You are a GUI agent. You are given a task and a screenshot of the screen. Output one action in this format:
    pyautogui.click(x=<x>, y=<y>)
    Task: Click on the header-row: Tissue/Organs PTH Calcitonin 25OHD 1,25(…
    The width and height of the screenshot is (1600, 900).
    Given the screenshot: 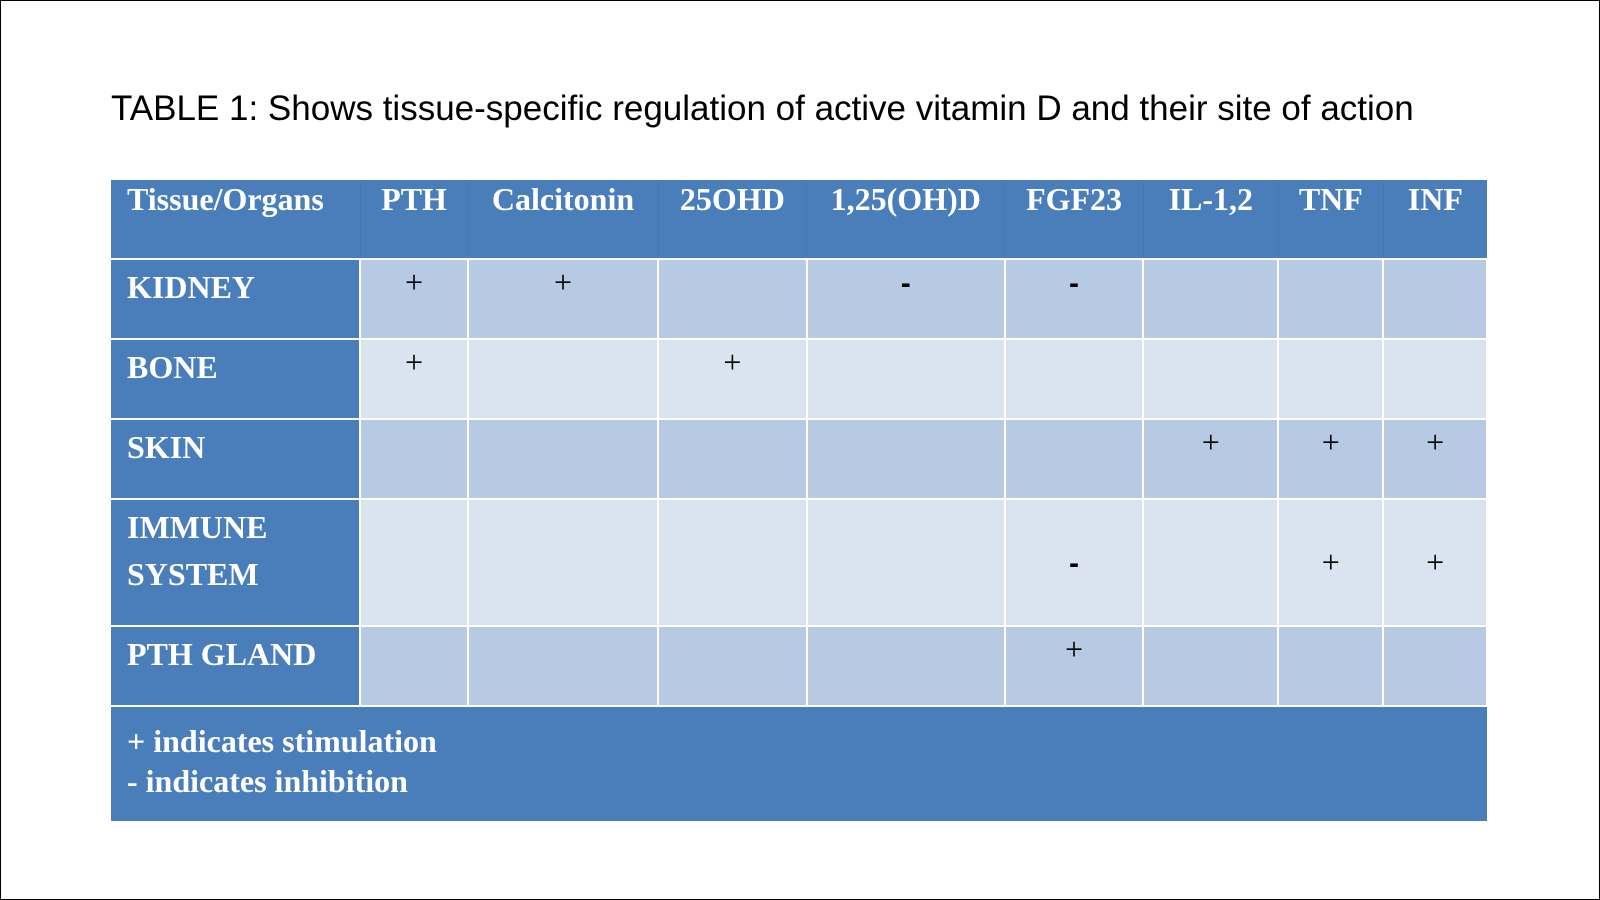 What is the action you would take?
    pyautogui.click(x=799, y=219)
    